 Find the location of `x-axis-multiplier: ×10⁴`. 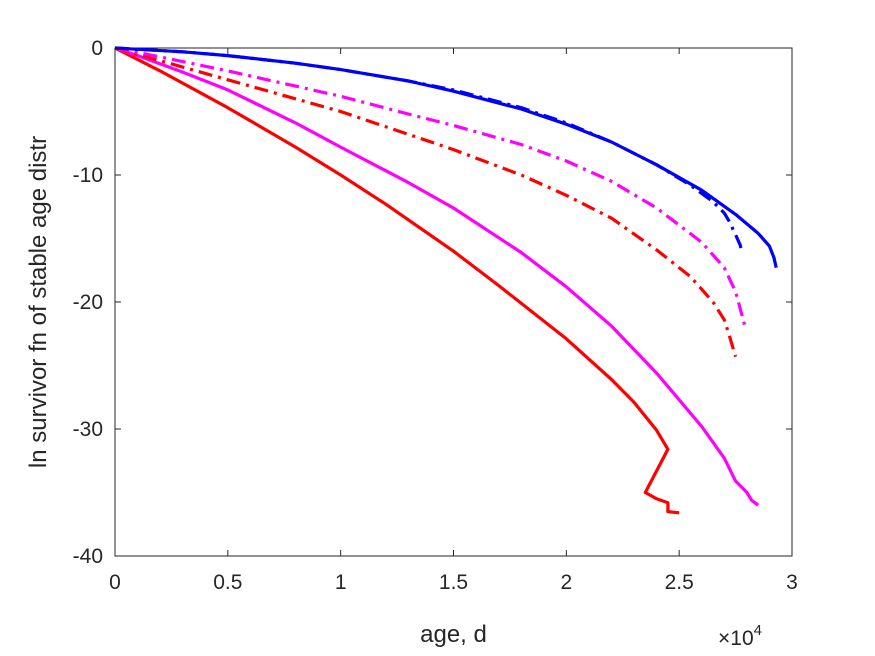

x-axis-multiplier: ×10⁴ is located at coordinates (740, 636).